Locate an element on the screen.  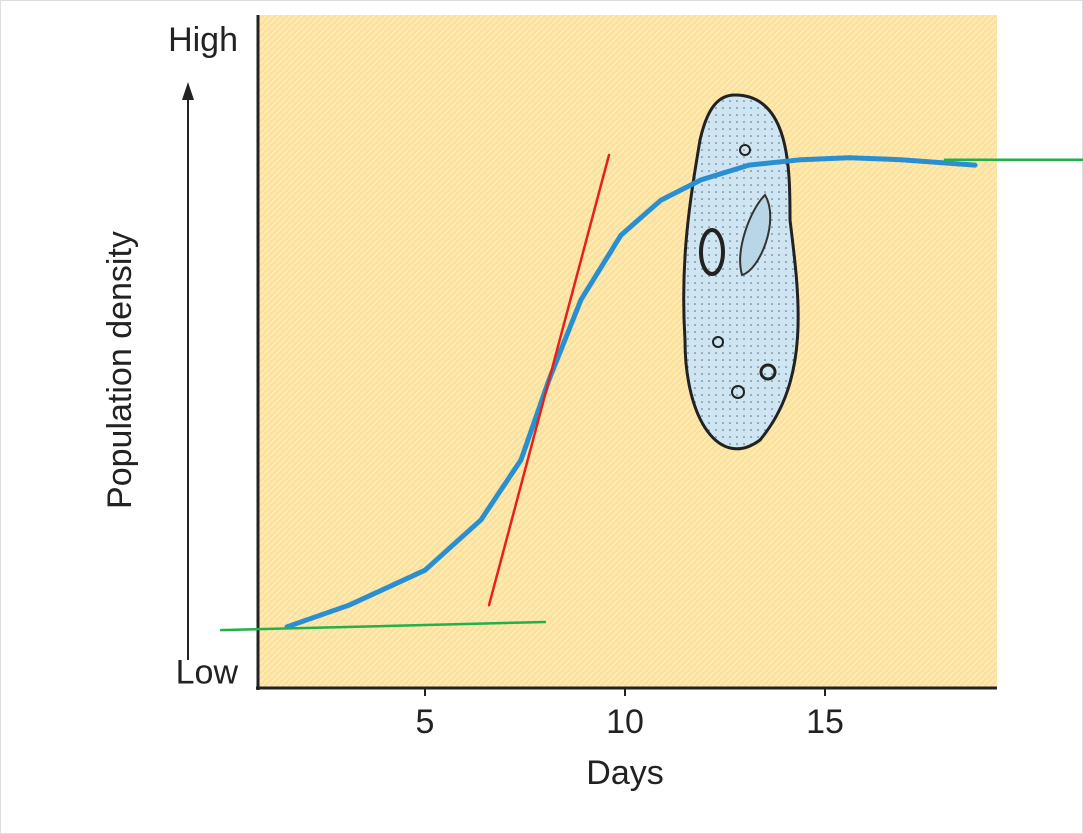
arrow-head is located at coordinates (188, 91).